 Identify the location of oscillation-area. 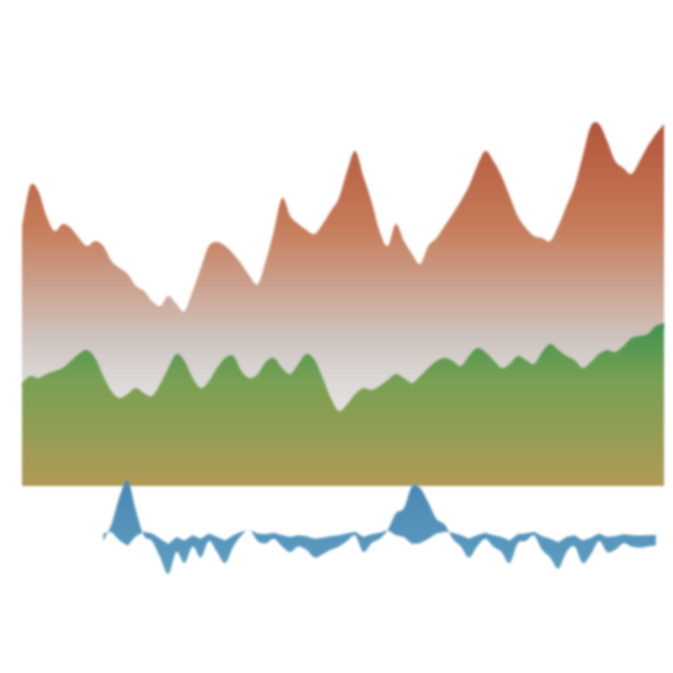
(379, 527).